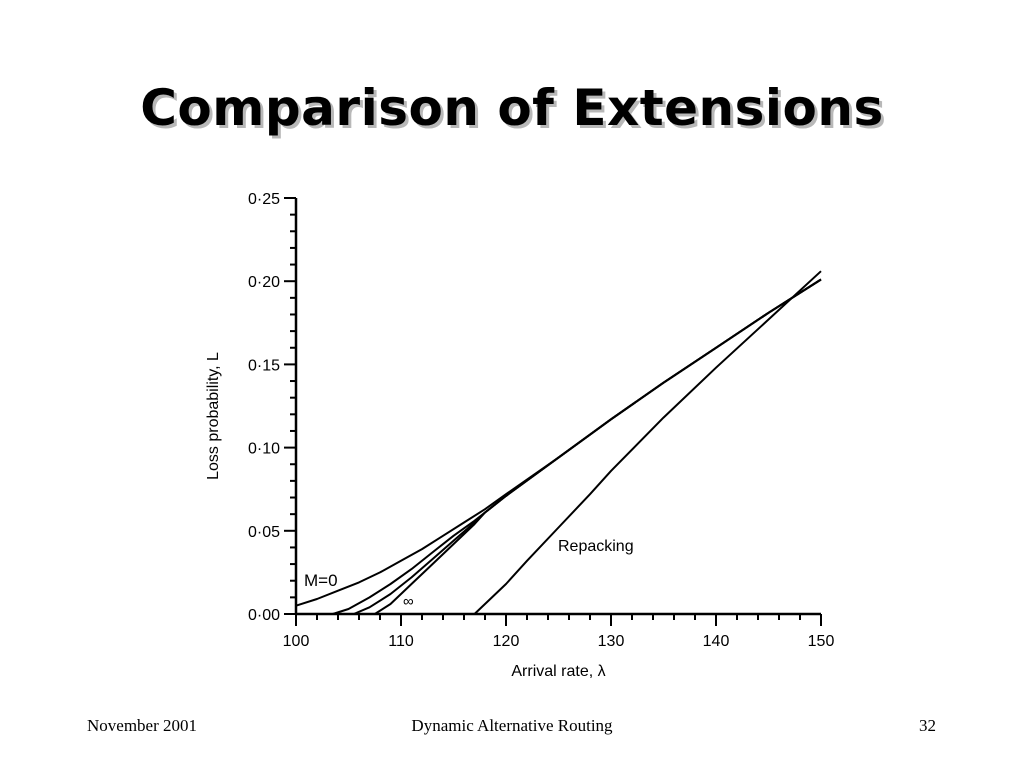 This screenshot has height=768, width=1024. What do you see at coordinates (927, 725) in the screenshot?
I see `footer-page-number: 32` at bounding box center [927, 725].